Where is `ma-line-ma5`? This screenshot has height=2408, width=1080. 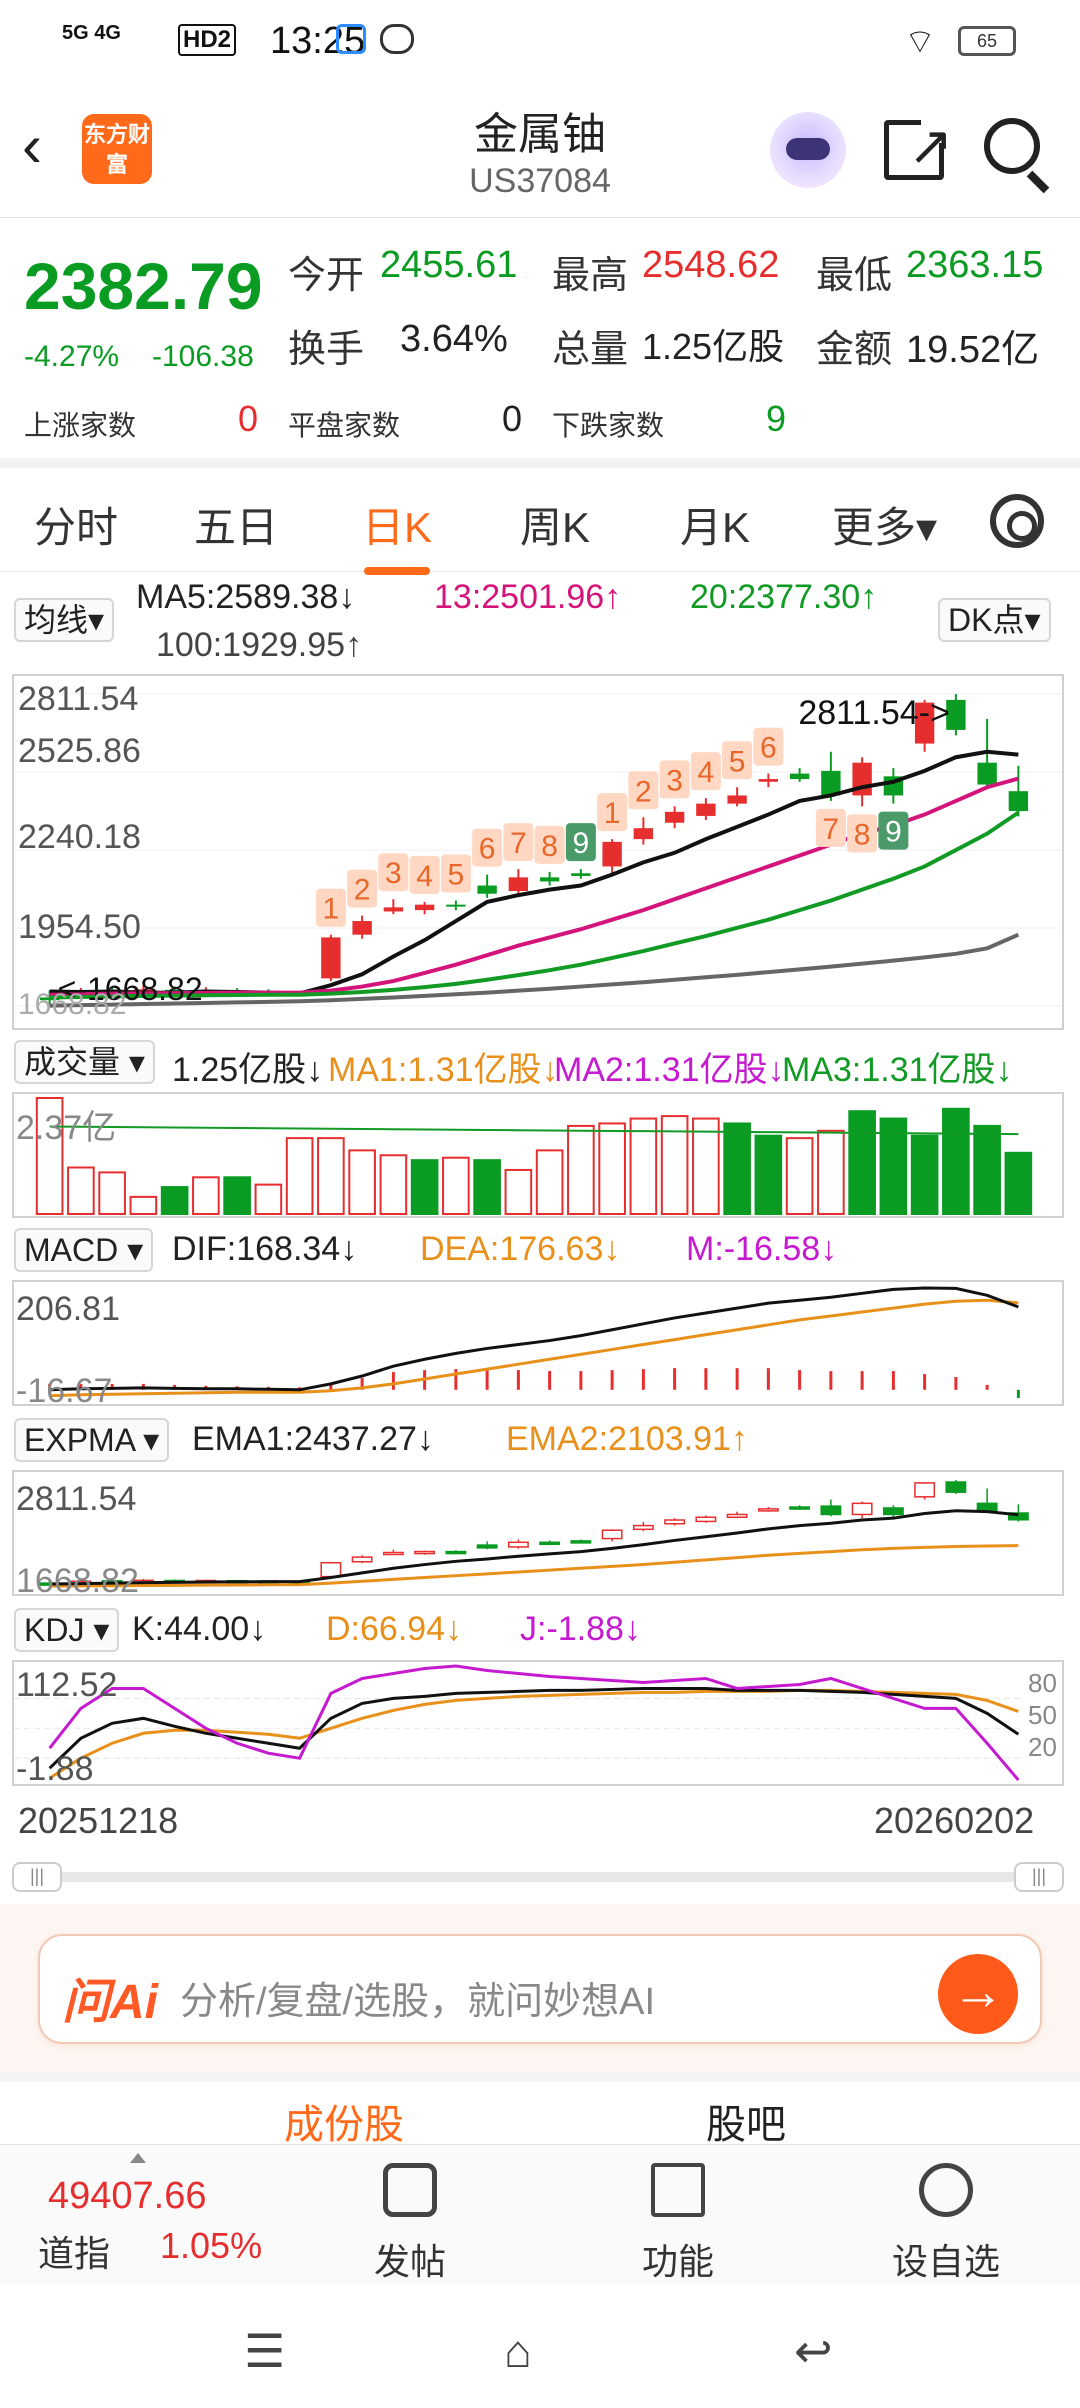
ma-line-ma5 is located at coordinates (534, 872).